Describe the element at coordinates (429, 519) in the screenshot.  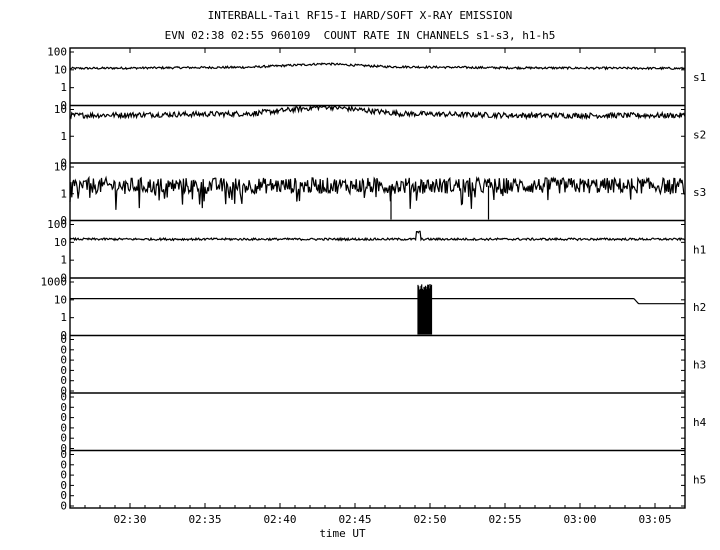
I see `x-tick-label: 02:50` at that location.